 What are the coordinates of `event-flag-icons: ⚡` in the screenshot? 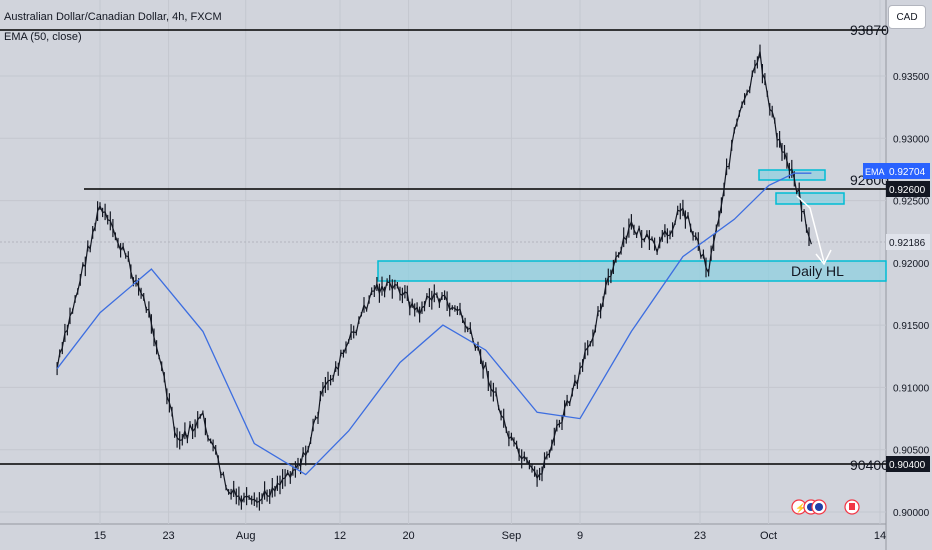 It's located at (825, 507).